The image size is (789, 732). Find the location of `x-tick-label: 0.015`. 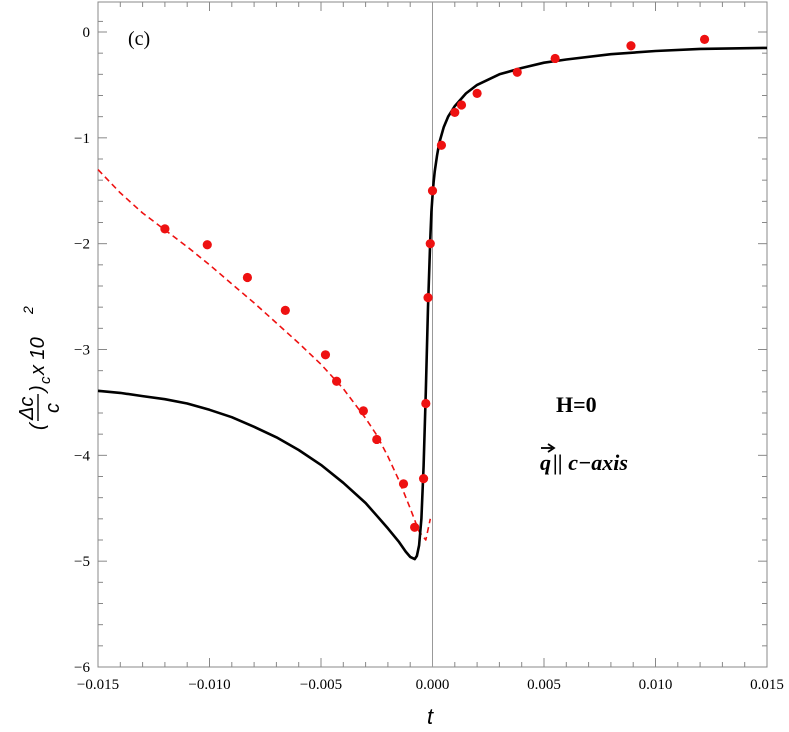

x-tick-label: 0.015 is located at coordinates (767, 685).